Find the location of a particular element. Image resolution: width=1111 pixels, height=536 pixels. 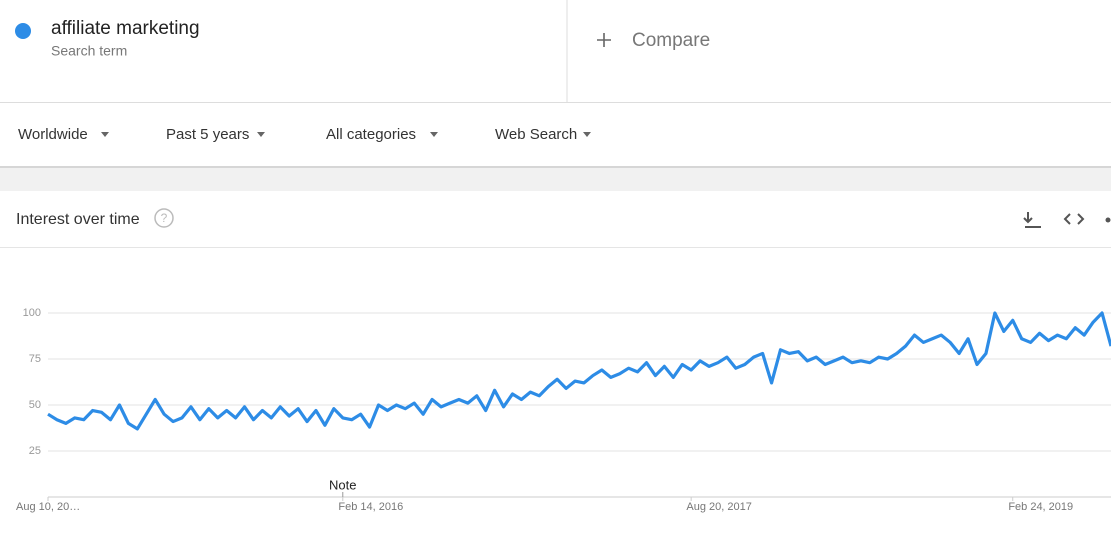

y-tick-label: 25 is located at coordinates (35, 451).